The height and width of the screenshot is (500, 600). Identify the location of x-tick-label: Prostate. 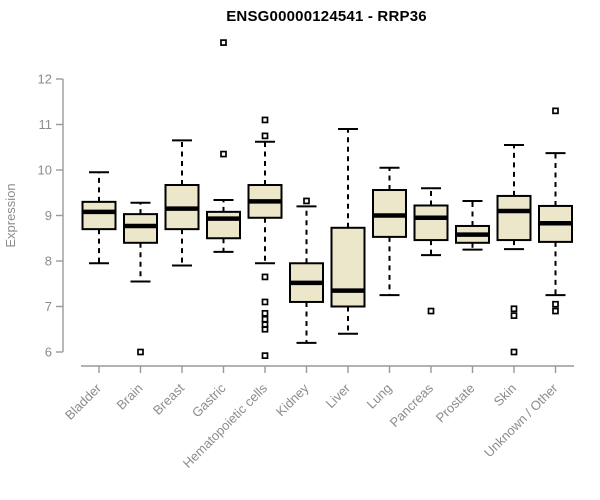
(455, 403).